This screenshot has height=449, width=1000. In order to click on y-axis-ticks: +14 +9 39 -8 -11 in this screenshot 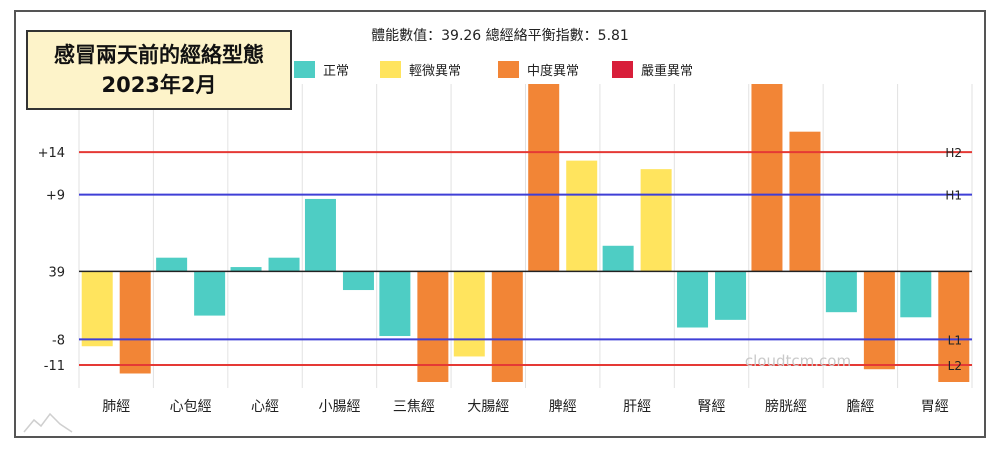, I will do `click(51, 260)`.